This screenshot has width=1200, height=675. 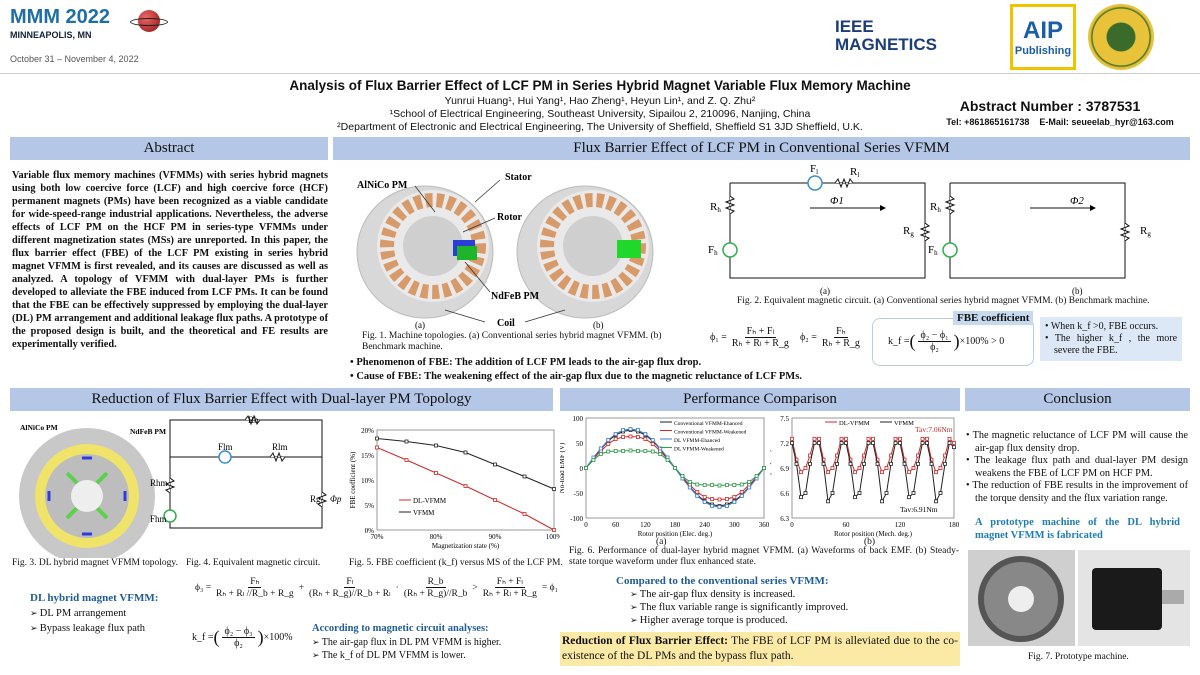 What do you see at coordinates (1078, 657) in the screenshot?
I see `fig7-caption: Fig. 7. Prototype machine.` at bounding box center [1078, 657].